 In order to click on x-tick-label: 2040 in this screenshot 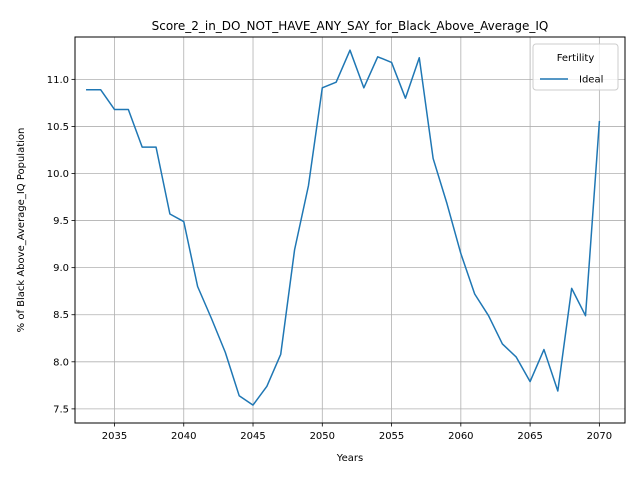, I will do `click(183, 436)`.